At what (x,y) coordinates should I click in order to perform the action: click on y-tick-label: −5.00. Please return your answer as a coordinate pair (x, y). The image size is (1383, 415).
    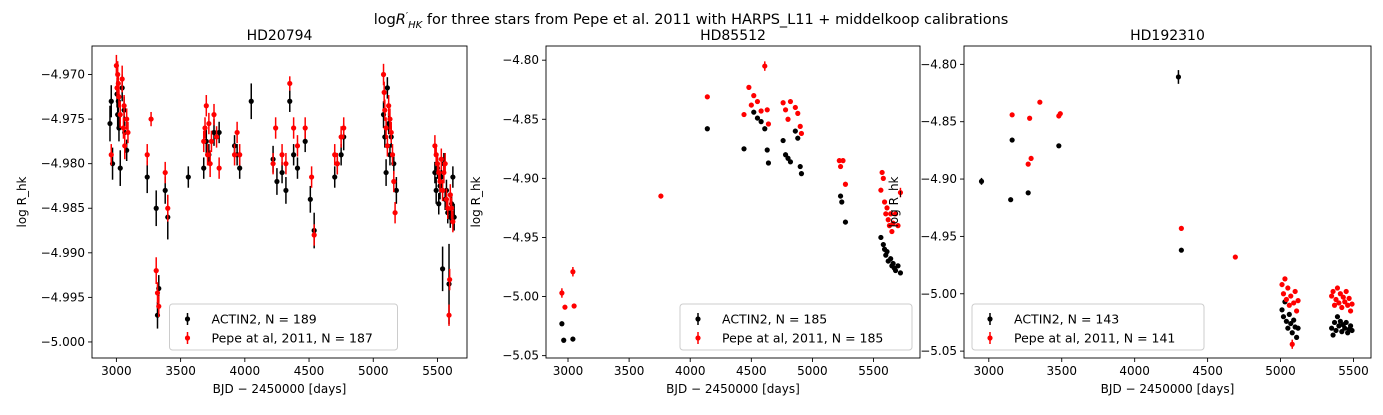
    Looking at the image, I should click on (520, 297).